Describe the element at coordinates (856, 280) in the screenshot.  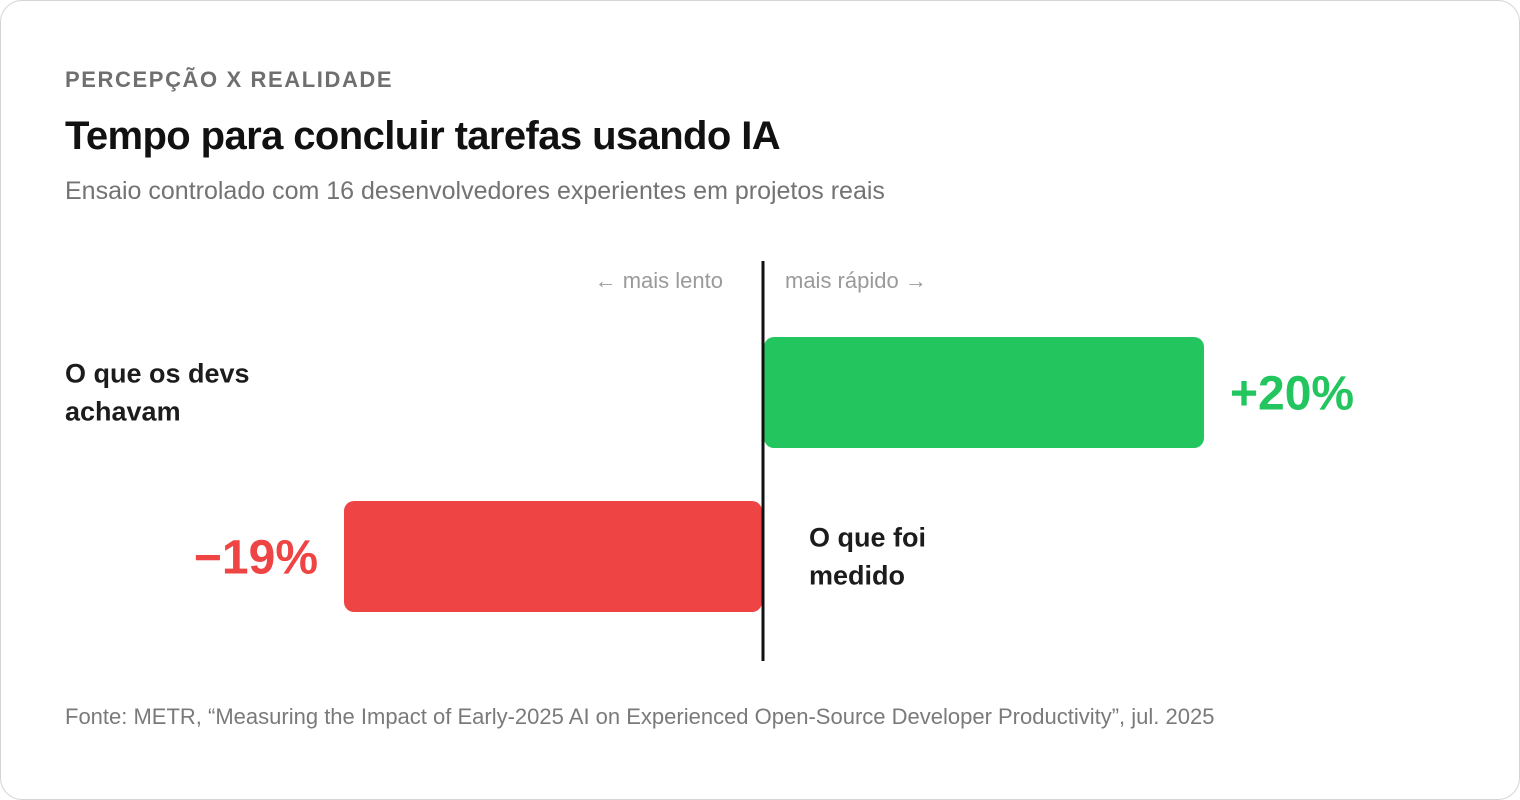
I see `axis-note-faster: mais rápido →` at that location.